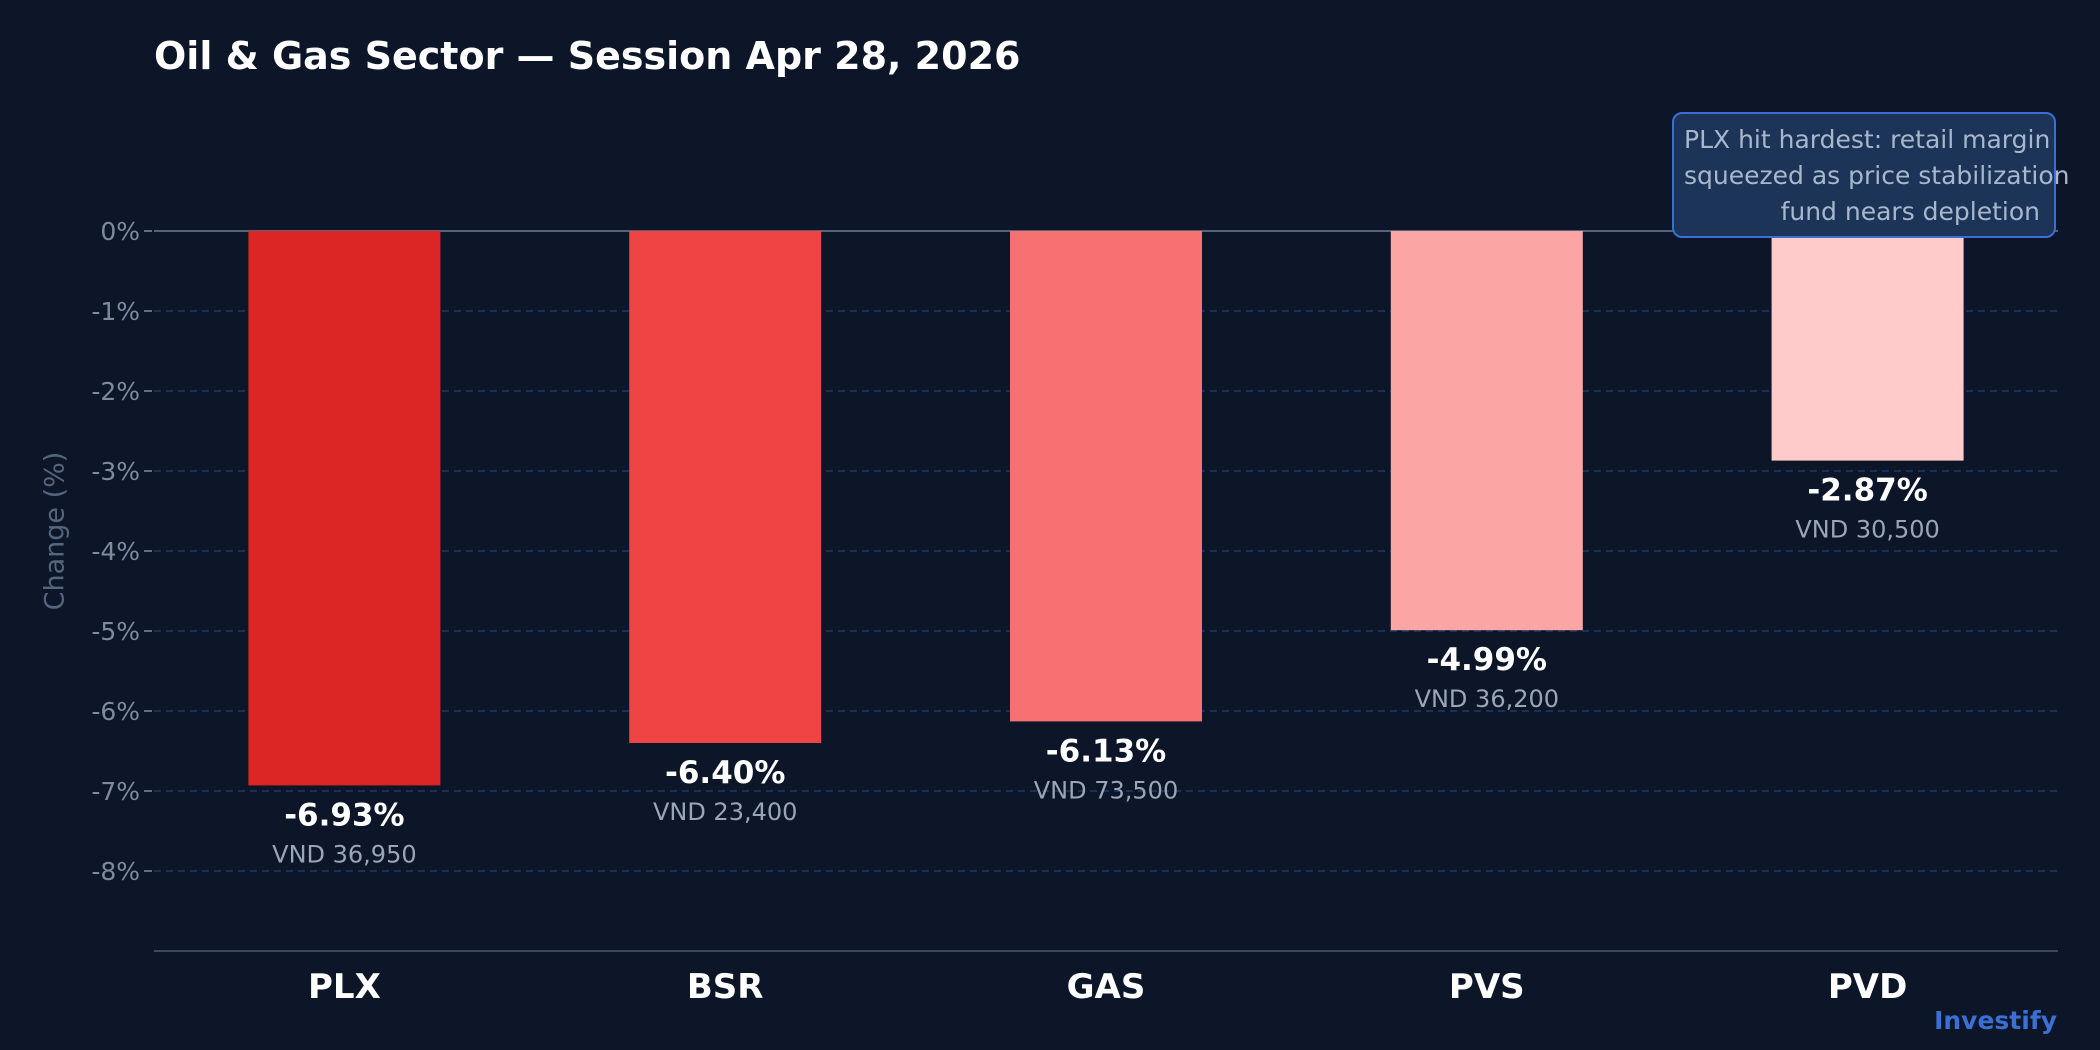  What do you see at coordinates (1106, 790) in the screenshot?
I see `bar-price-label: VND 73,500` at bounding box center [1106, 790].